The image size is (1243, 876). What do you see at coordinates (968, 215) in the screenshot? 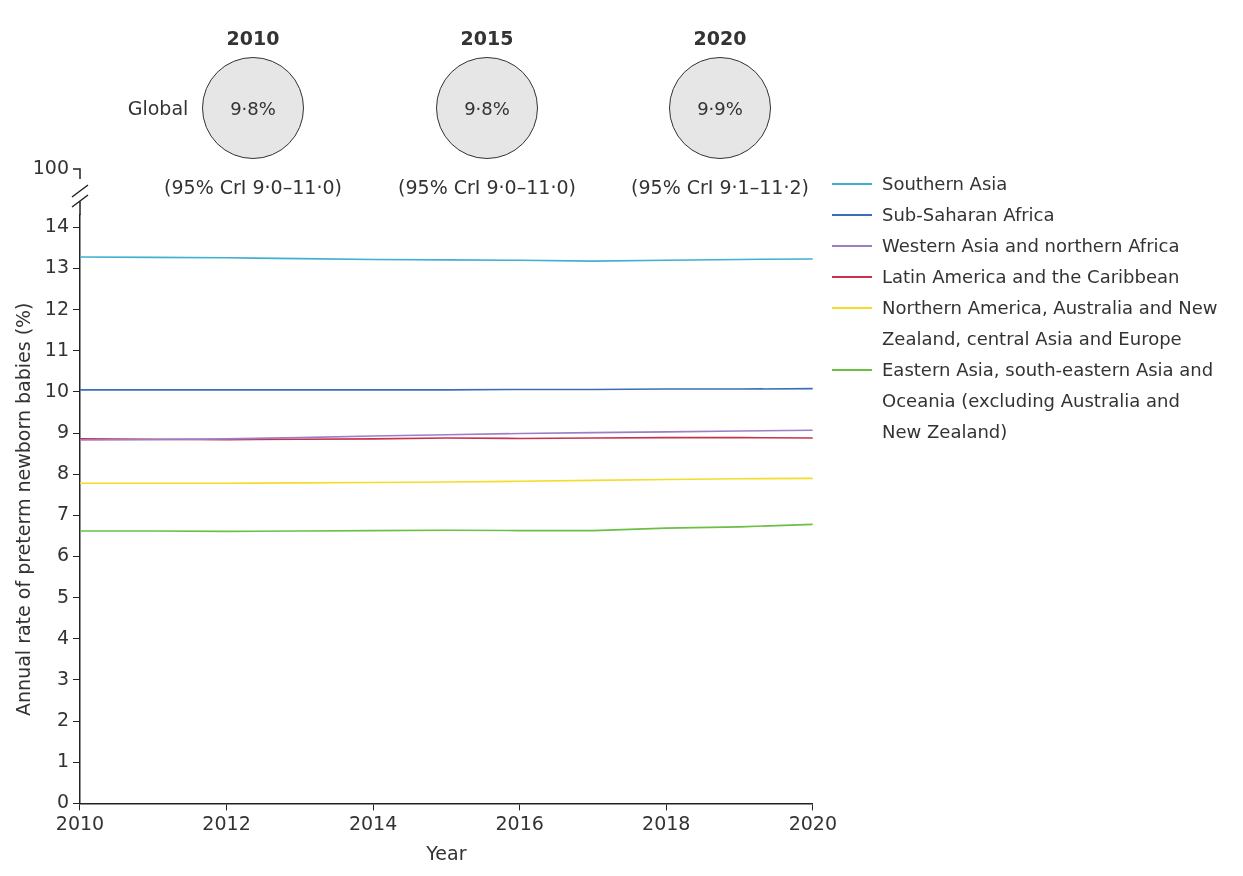
I see `legend-label: Sub-Saharan Africa` at bounding box center [968, 215].